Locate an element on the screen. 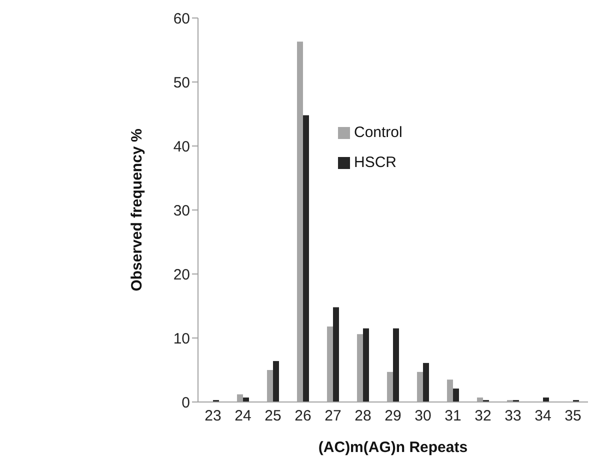 Image resolution: width=598 pixels, height=472 pixels. legend-label: Control is located at coordinates (378, 132).